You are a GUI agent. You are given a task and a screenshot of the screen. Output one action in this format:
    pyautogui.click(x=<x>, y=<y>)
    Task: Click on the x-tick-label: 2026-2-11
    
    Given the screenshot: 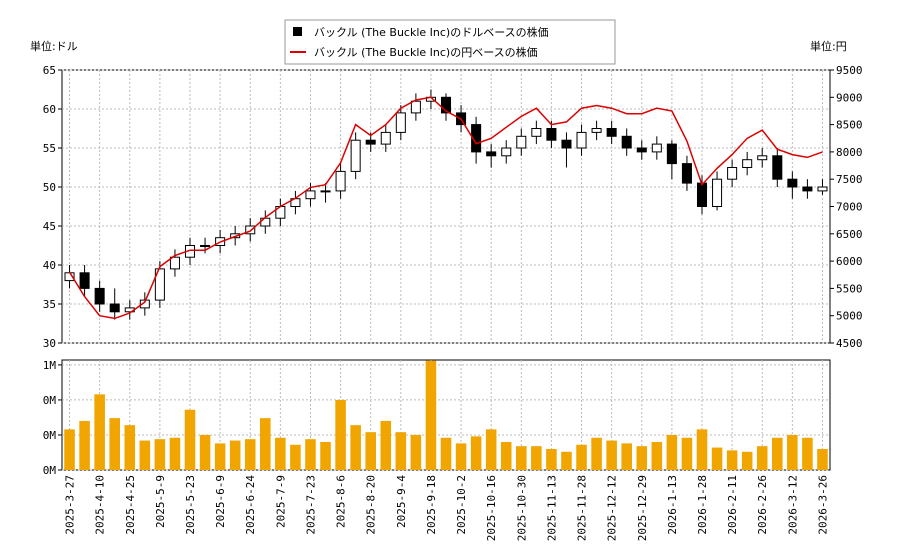 What is the action you would take?
    pyautogui.click(x=732, y=505)
    